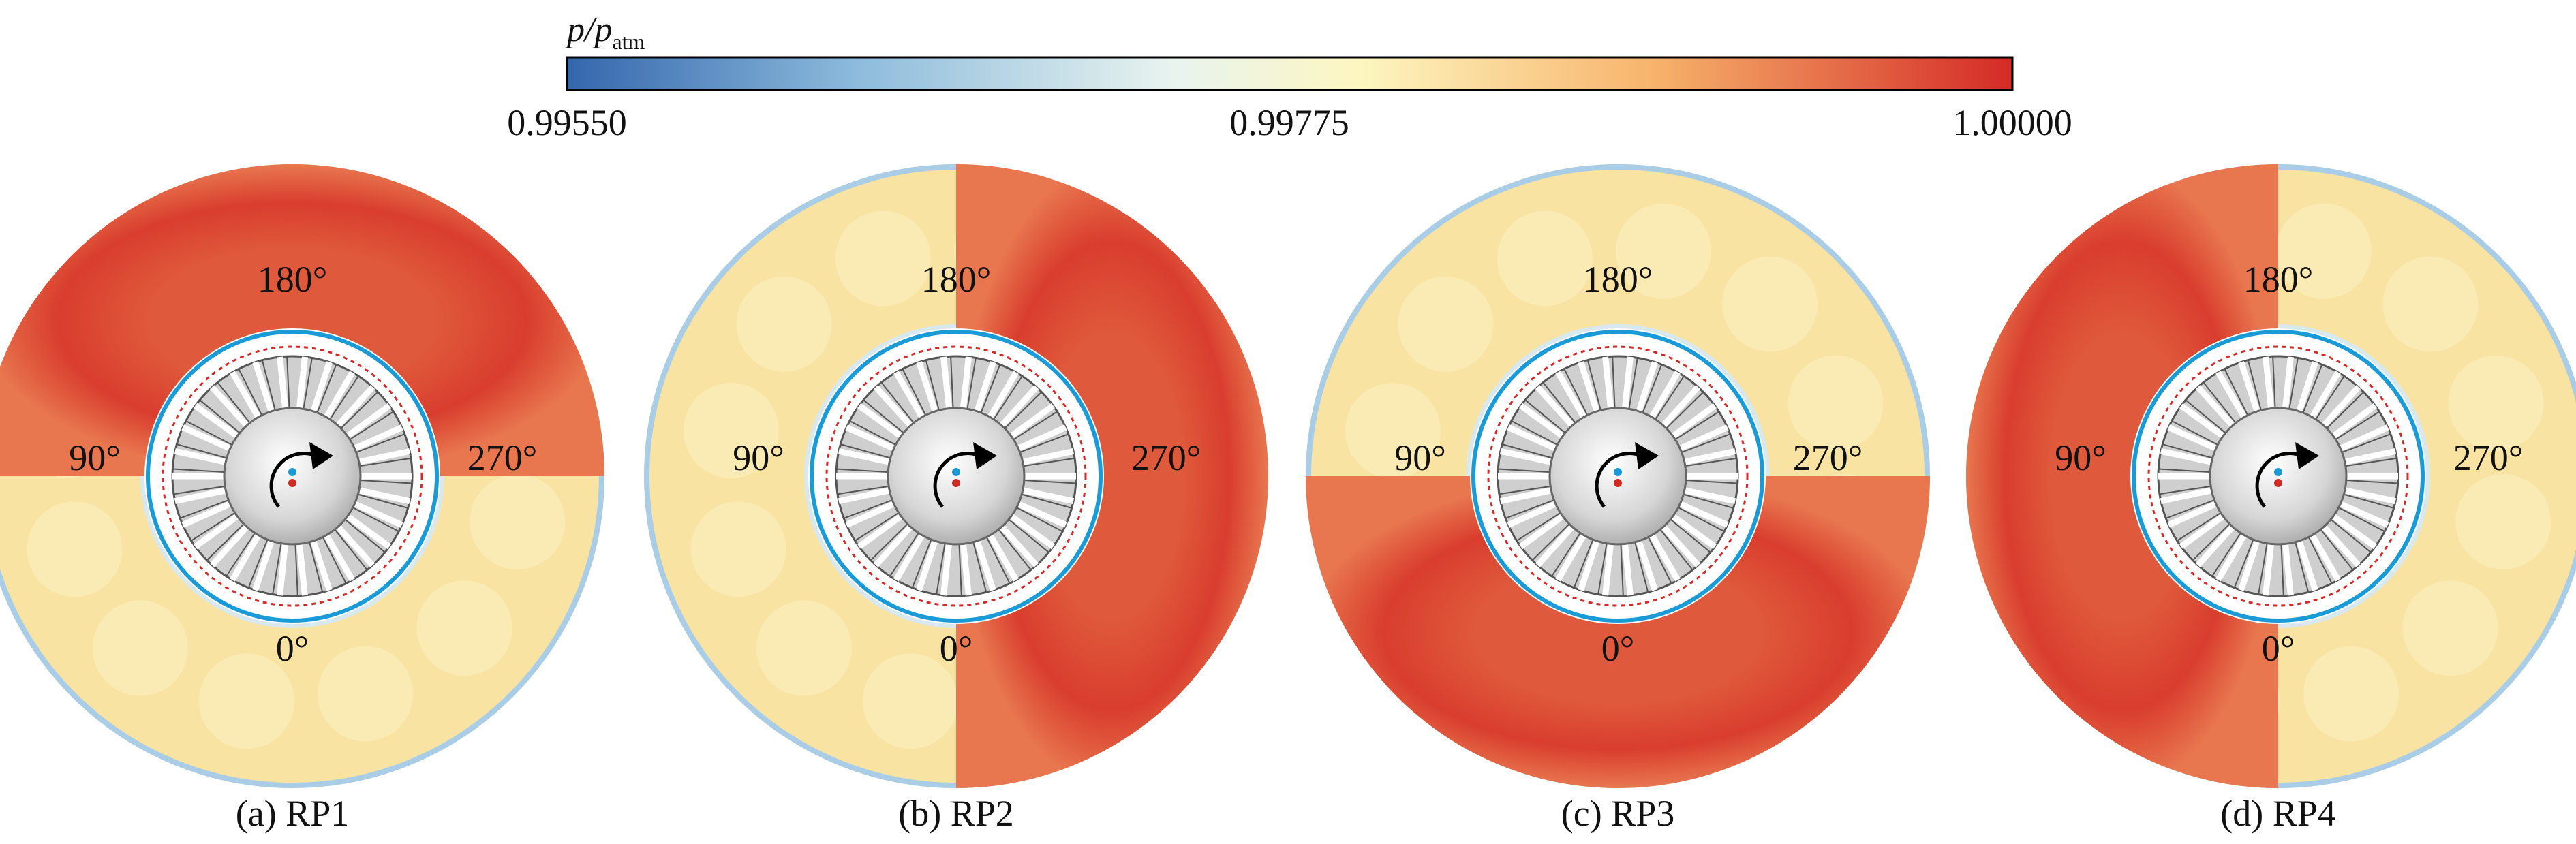 The image size is (2576, 844). I want to click on rotation-arrowhead, so click(1647, 455).